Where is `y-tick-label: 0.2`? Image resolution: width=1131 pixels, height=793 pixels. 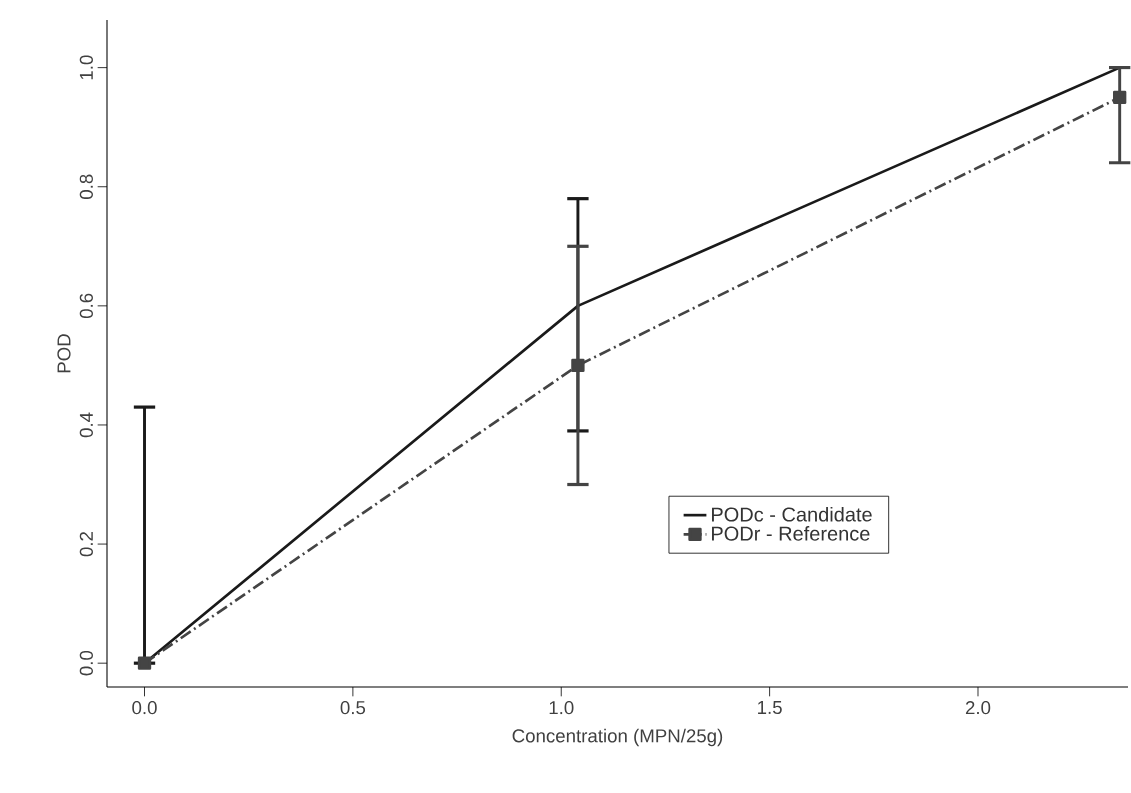
y-tick-label: 0.2 is located at coordinates (86, 544).